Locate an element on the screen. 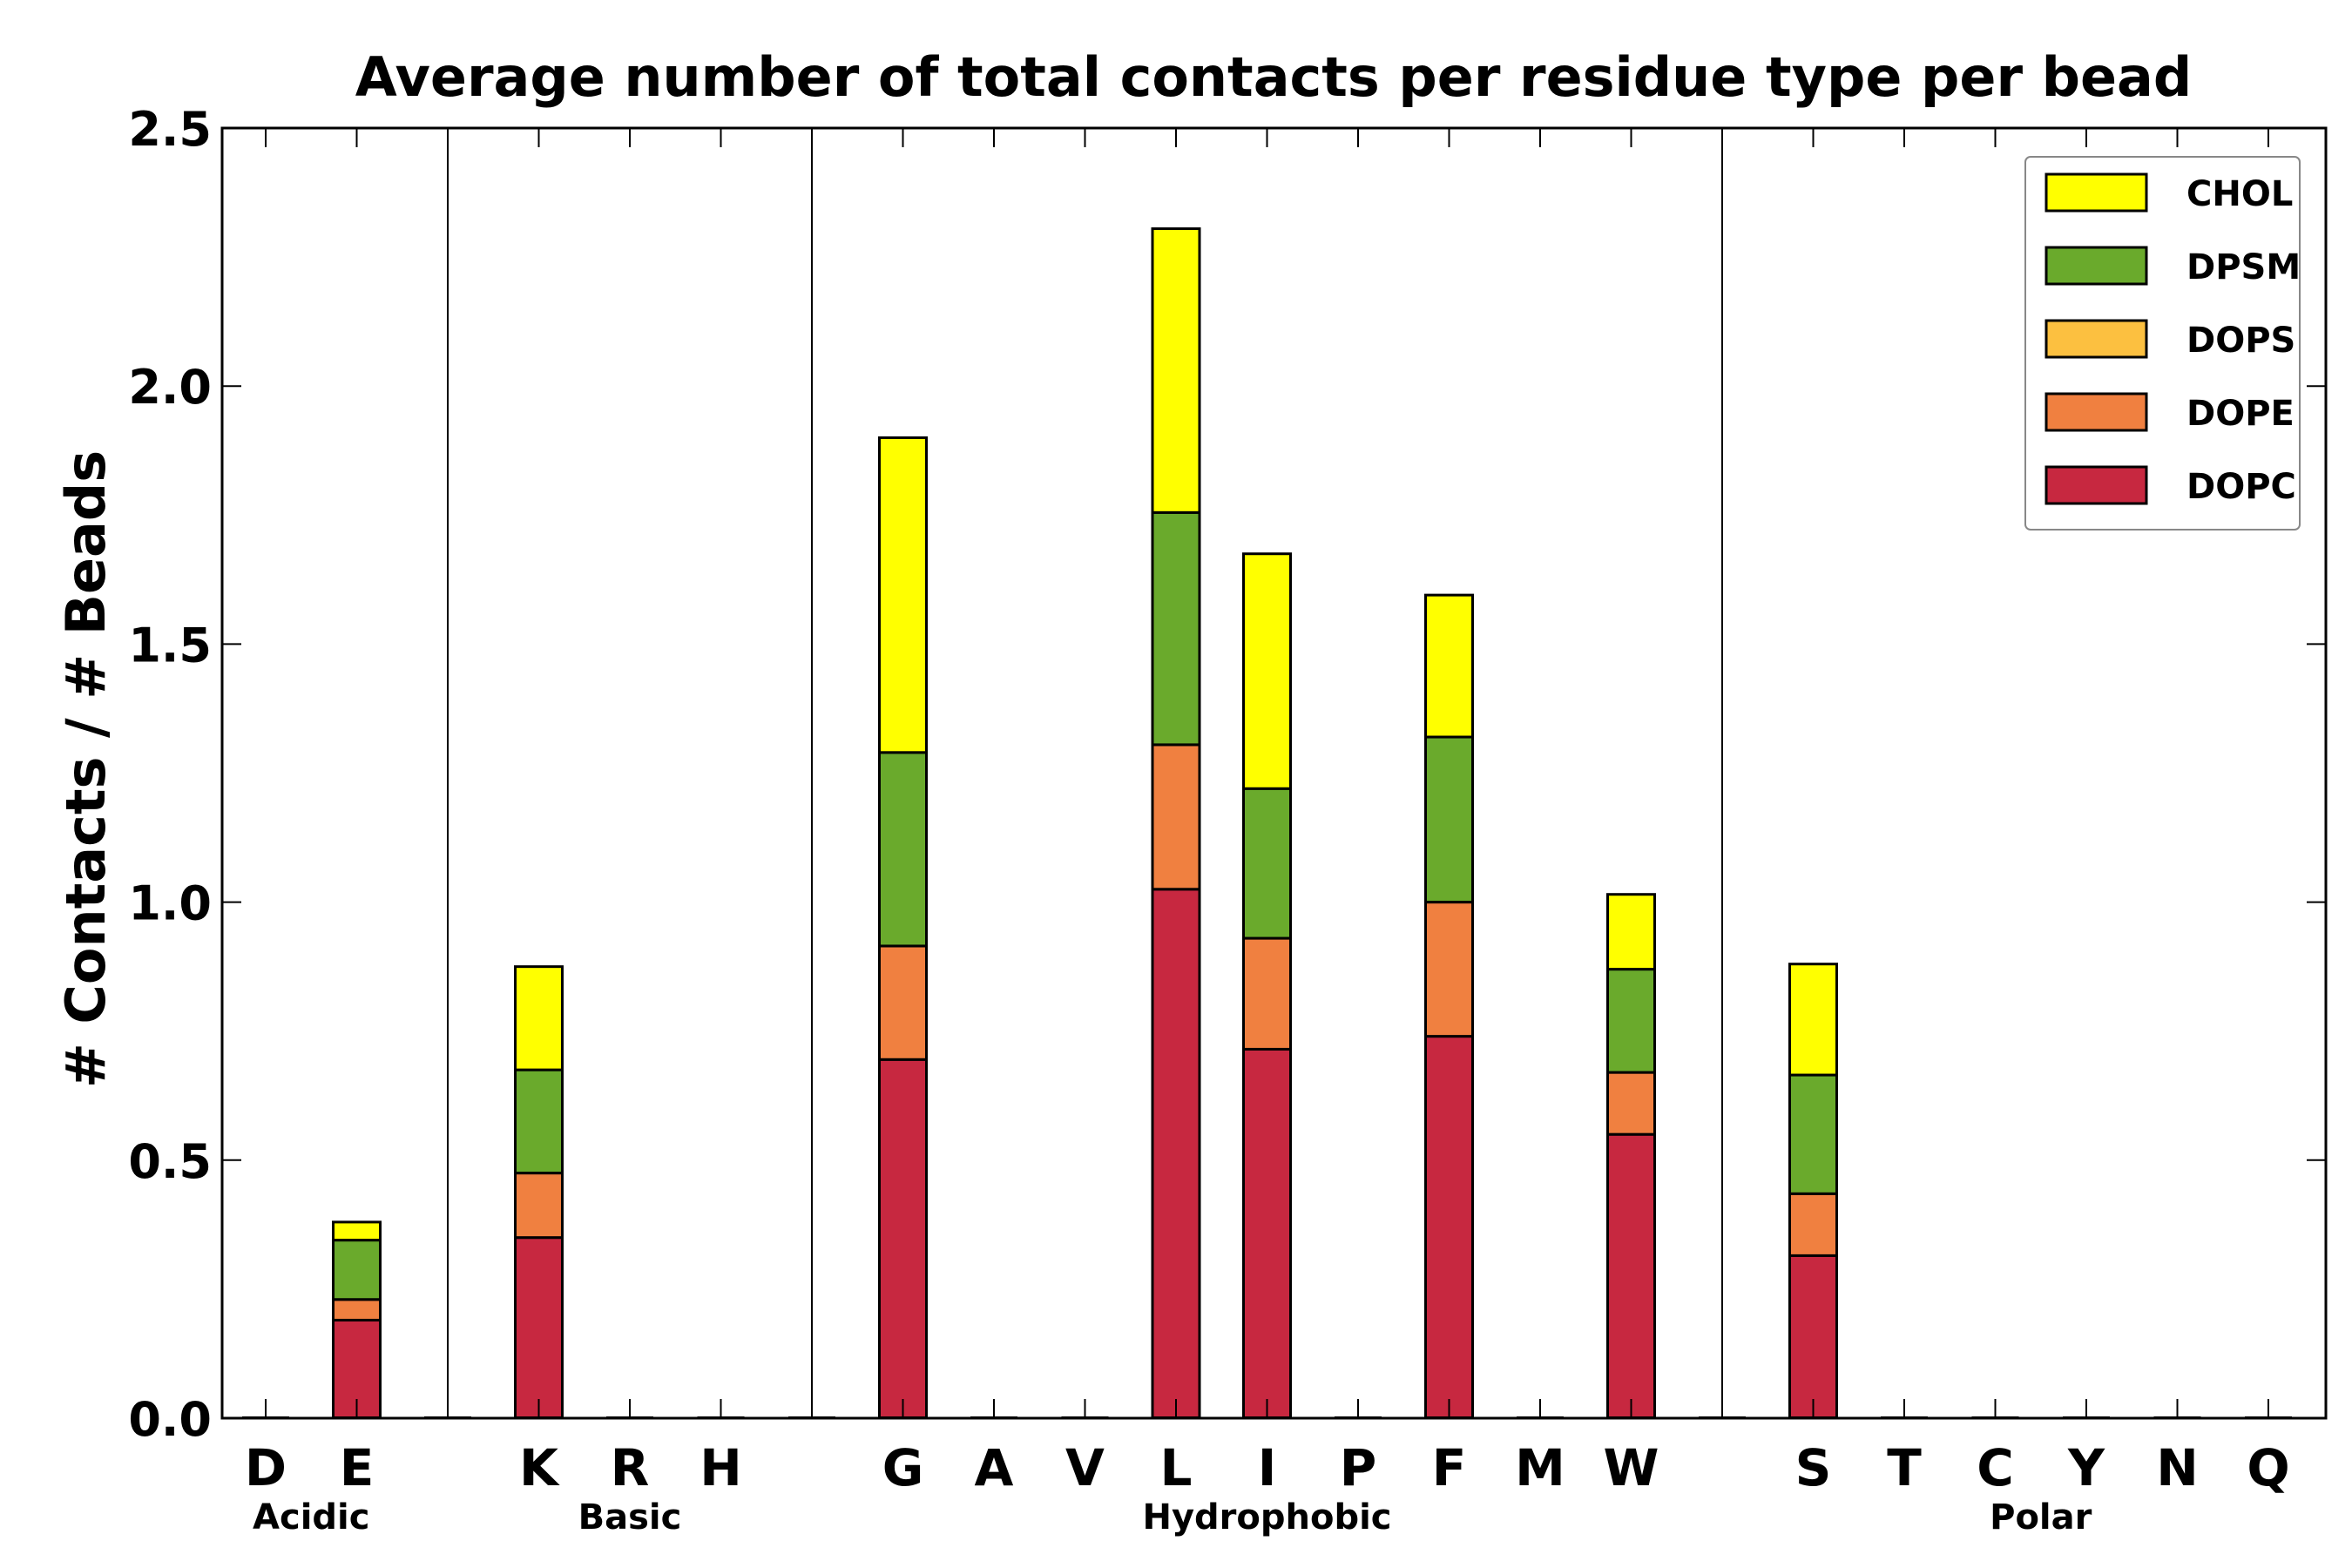 Image resolution: width=2352 pixels, height=1568 pixels. x-tick-label: G is located at coordinates (903, 1467).